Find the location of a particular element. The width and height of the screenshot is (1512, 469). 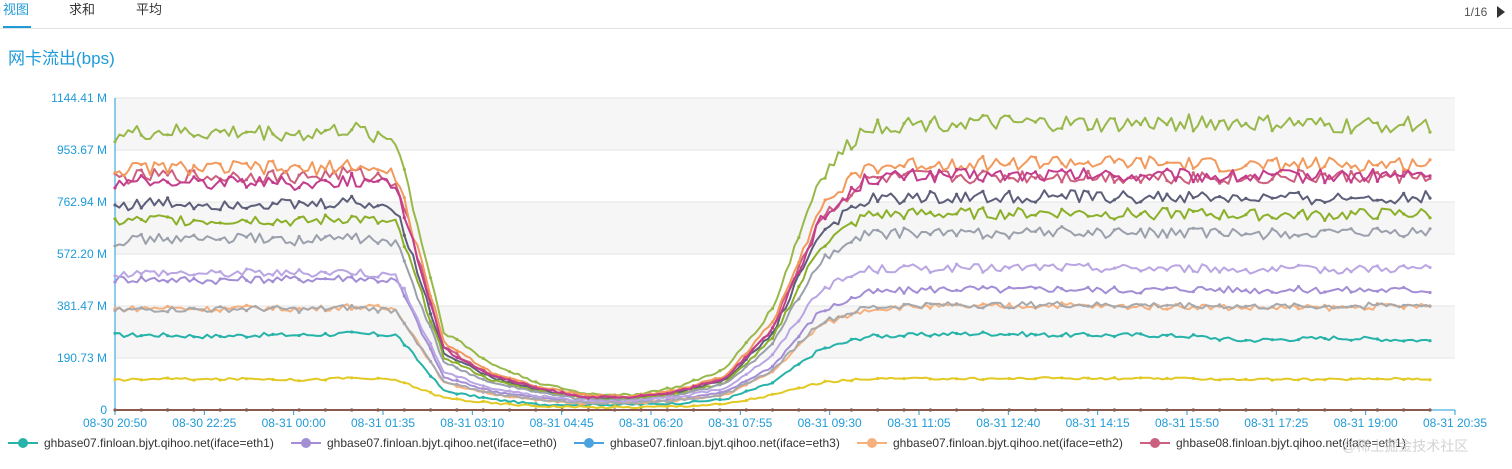

x-tick-label: 08-31 09:30 is located at coordinates (830, 423).